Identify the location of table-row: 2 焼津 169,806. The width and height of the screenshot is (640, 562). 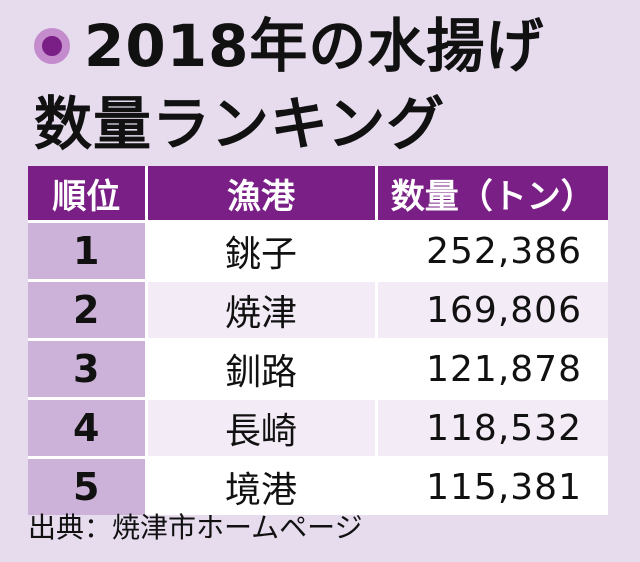
(318, 310).